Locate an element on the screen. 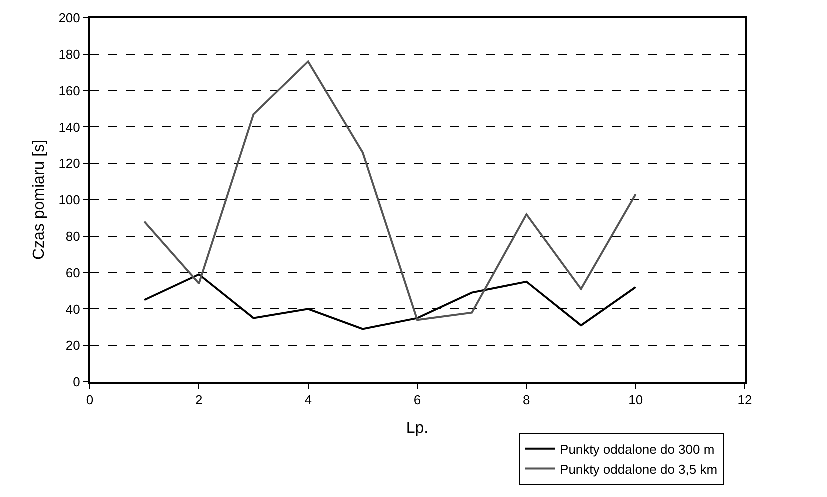 Image resolution: width=827 pixels, height=497 pixels. legend-label: Punkty oddalone do 300 m is located at coordinates (637, 449).